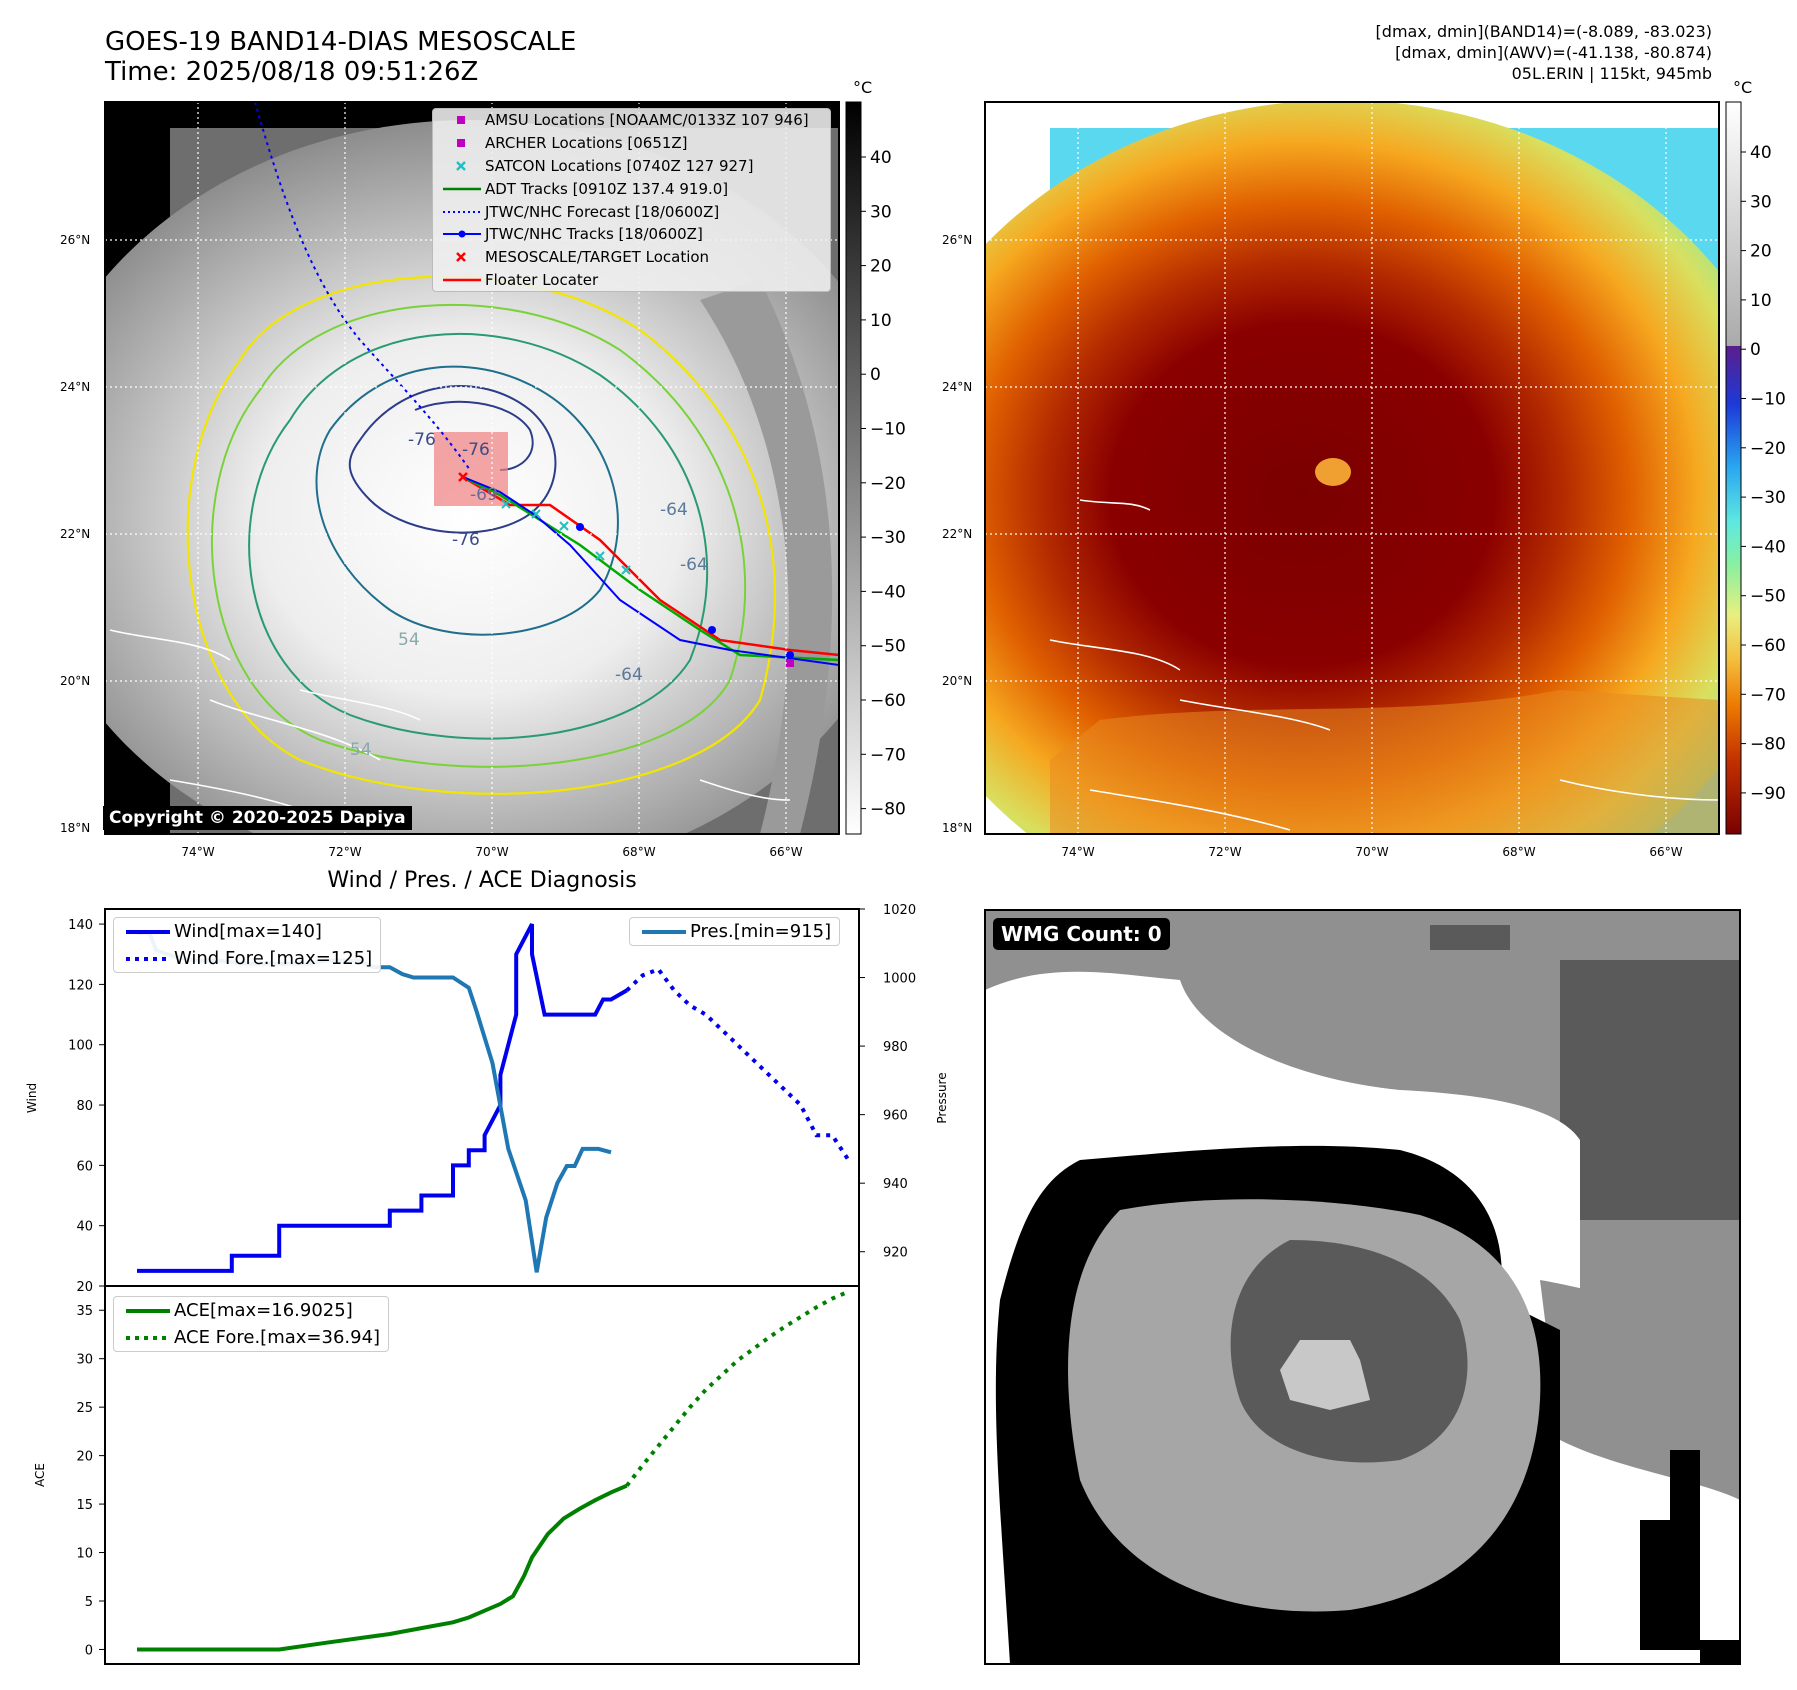  What do you see at coordinates (1640, 1390) in the screenshot?
I see `wmg-gray-region` at bounding box center [1640, 1390].